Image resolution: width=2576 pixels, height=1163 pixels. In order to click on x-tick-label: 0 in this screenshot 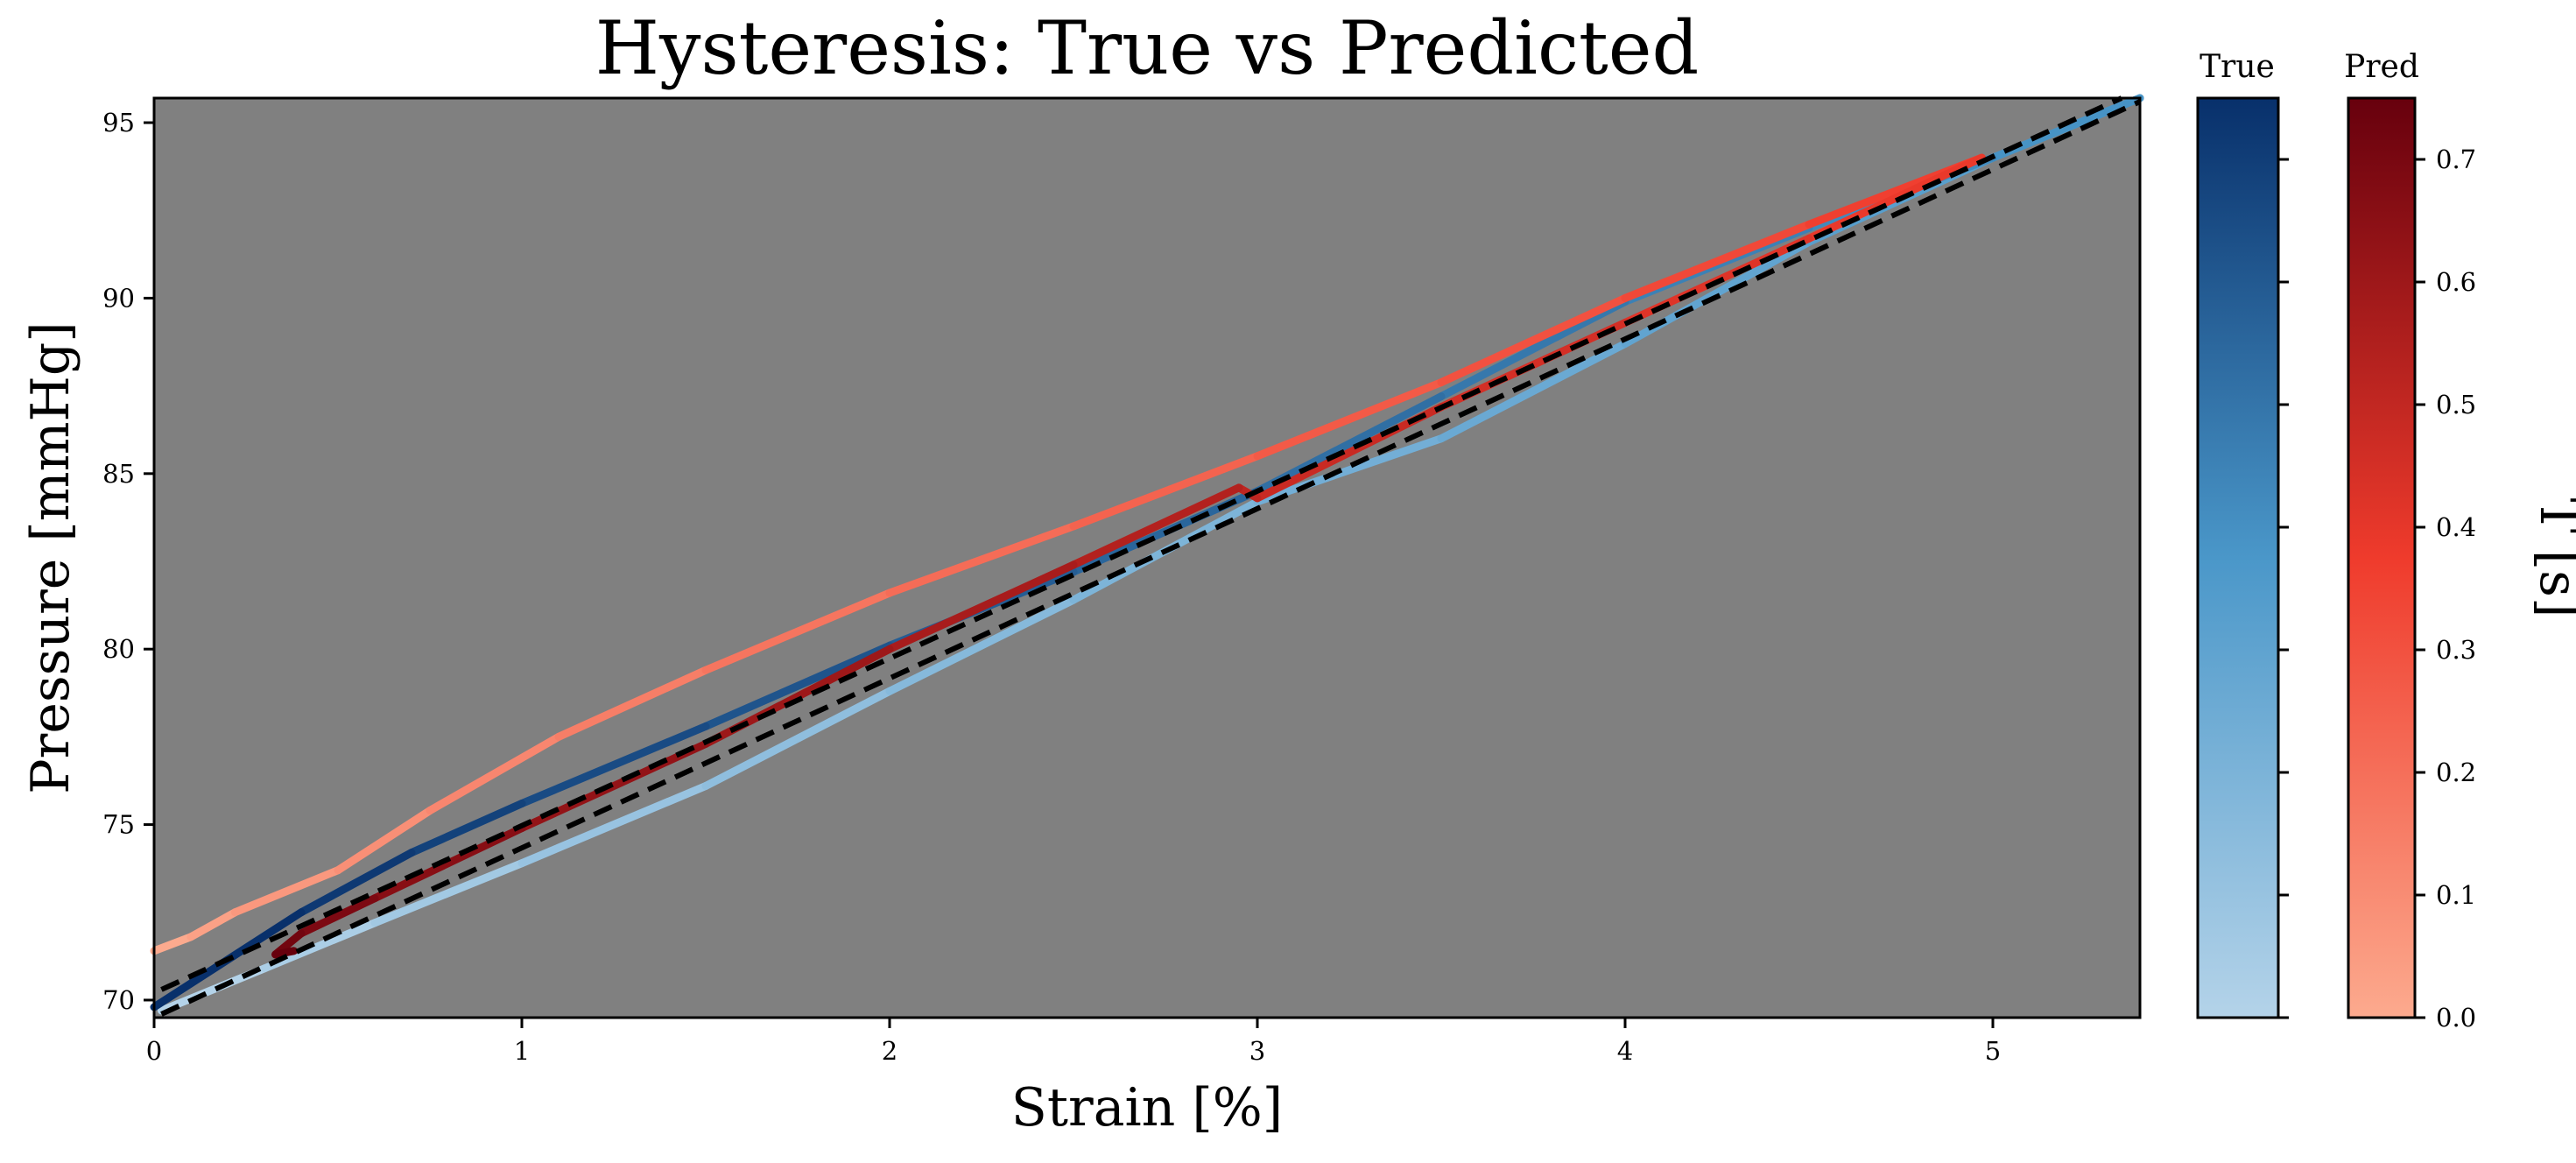, I will do `click(154, 1051)`.